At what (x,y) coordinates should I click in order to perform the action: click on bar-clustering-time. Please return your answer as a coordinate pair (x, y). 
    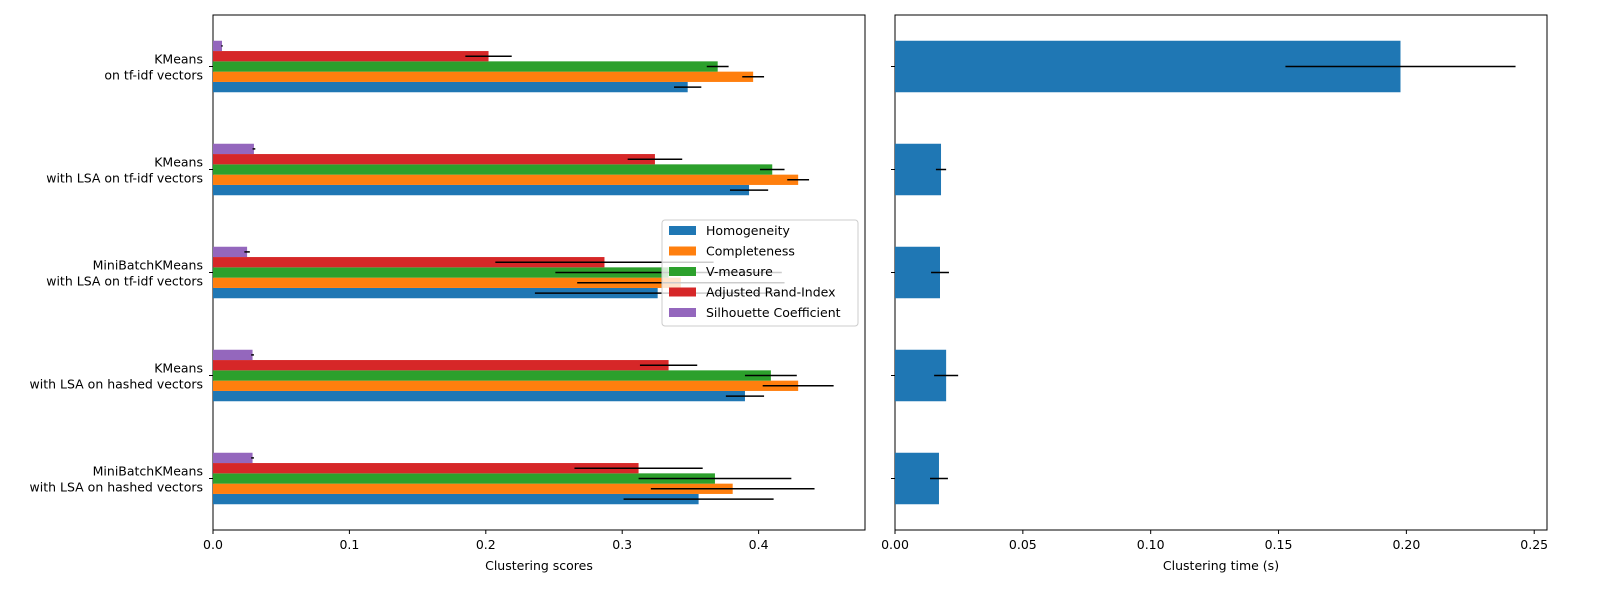
    Looking at the image, I should click on (918, 169).